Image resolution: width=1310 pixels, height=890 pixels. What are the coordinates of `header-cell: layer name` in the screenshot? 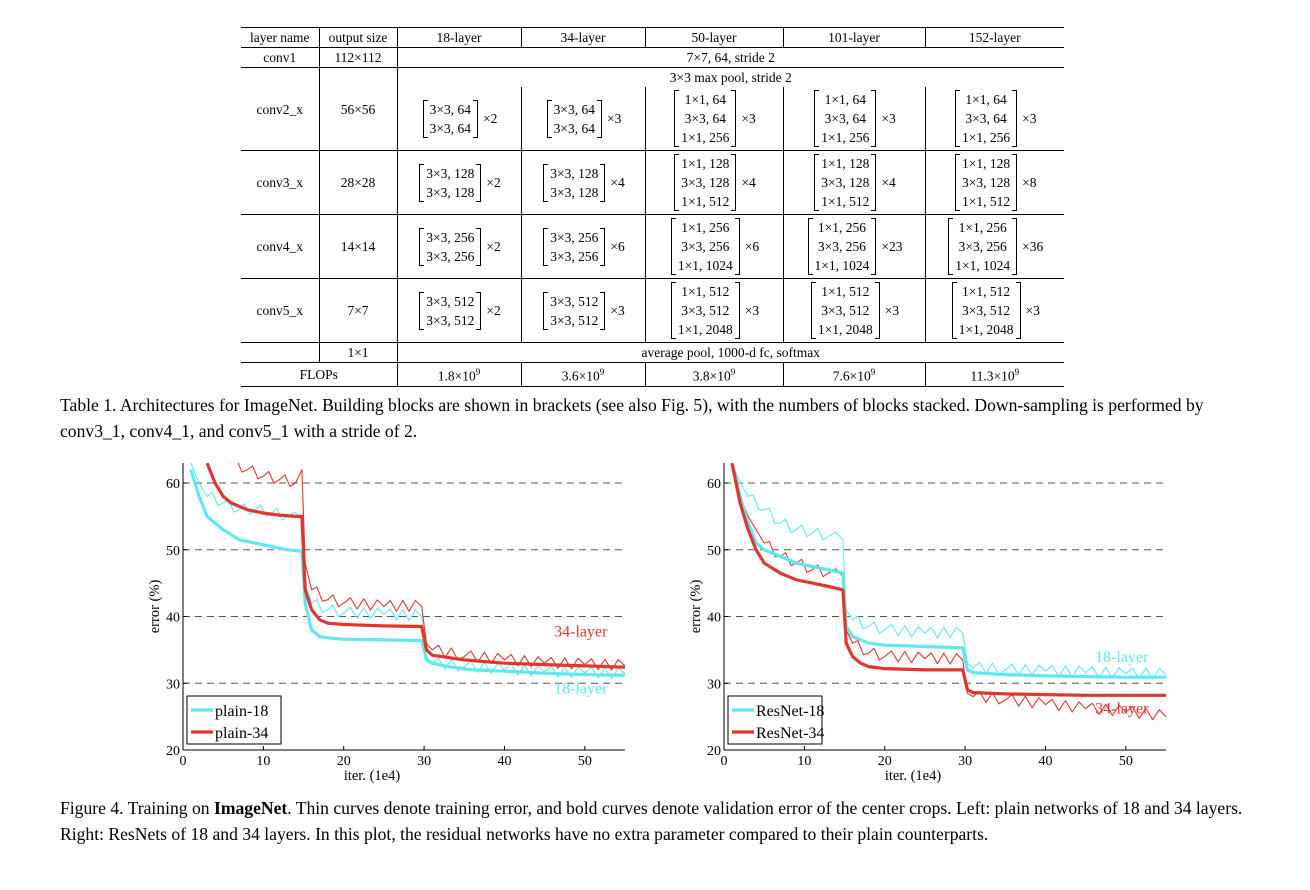 It's located at (280, 37).